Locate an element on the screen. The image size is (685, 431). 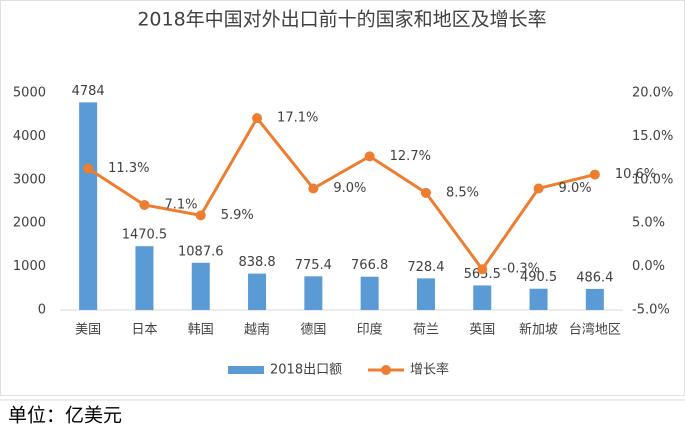
bar-value-label: 4784 is located at coordinates (88, 91).